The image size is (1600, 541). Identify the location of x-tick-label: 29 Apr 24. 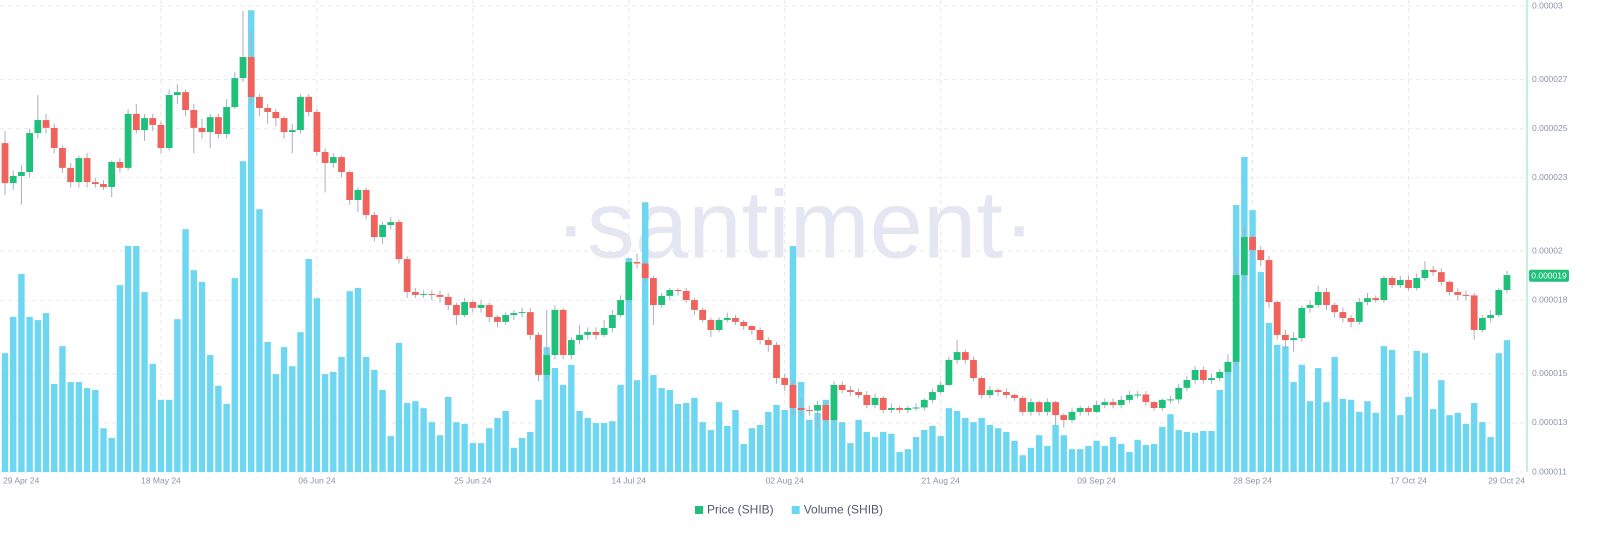
(21, 480).